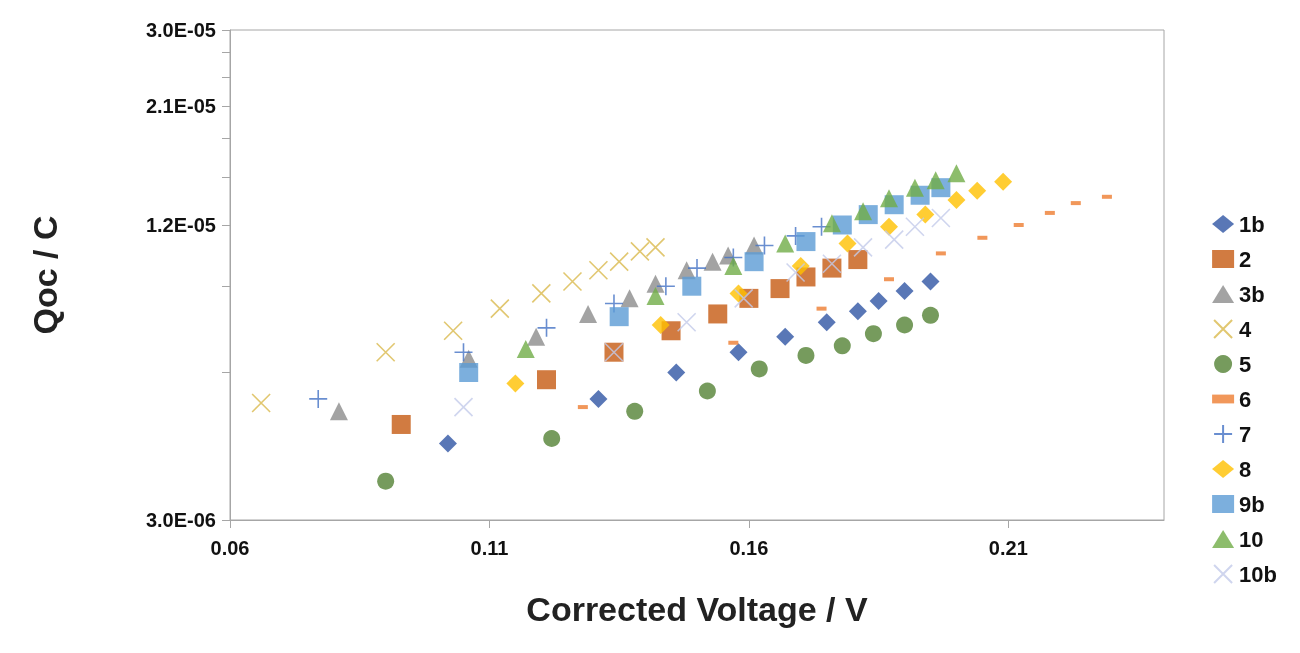  What do you see at coordinates (697, 609) in the screenshot?
I see `x-axis-title: Corrected Voltage / V` at bounding box center [697, 609].